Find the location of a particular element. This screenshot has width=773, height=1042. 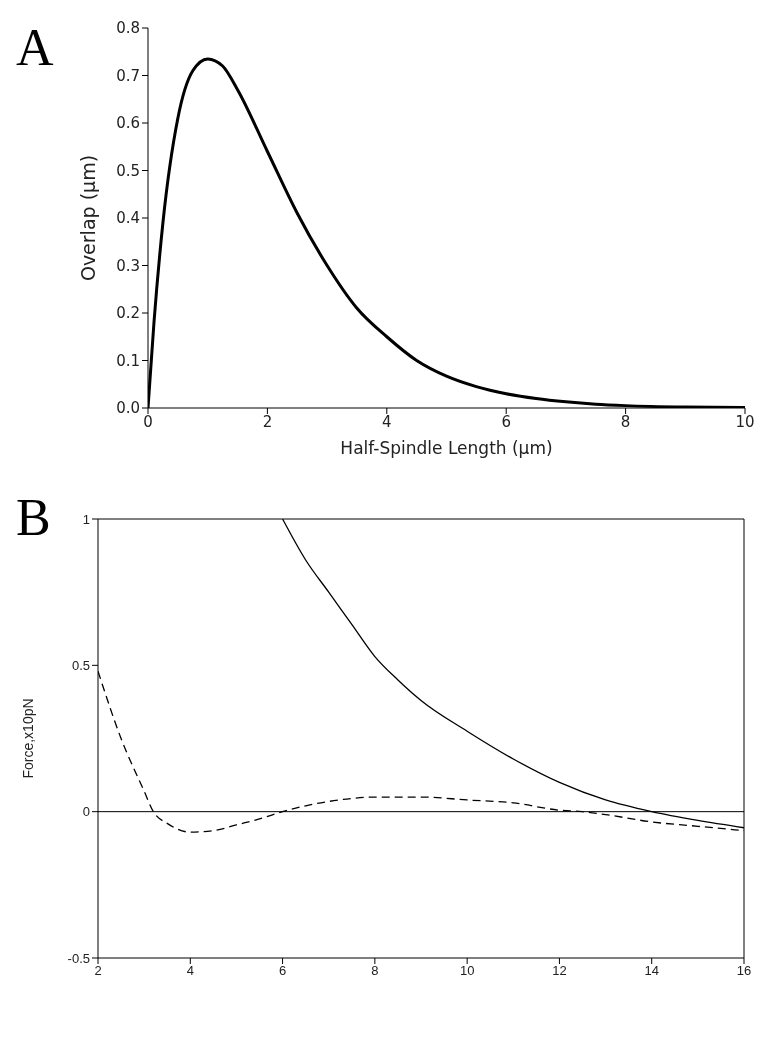

chart-title: B is located at coordinates (33, 517).